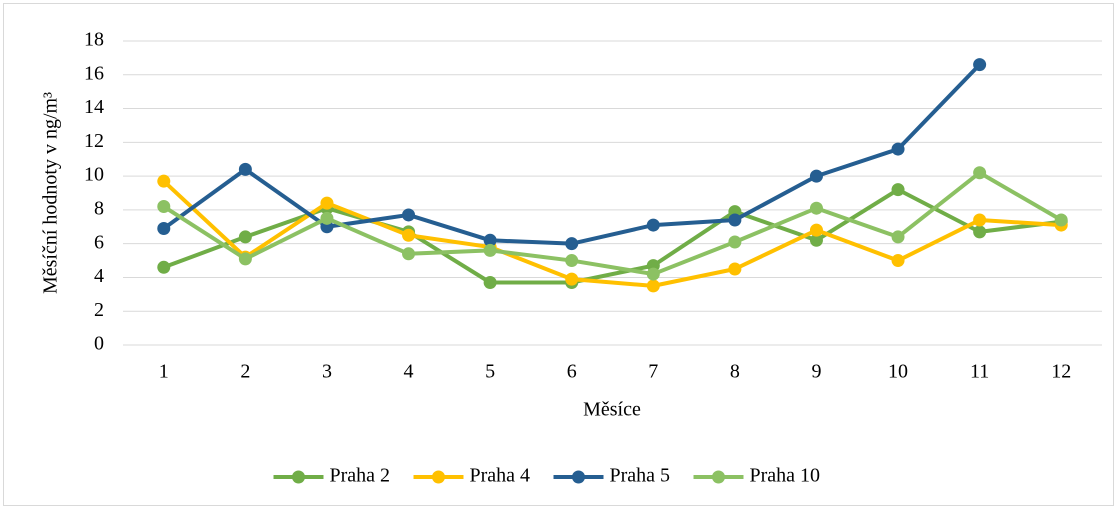  What do you see at coordinates (653, 372) in the screenshot?
I see `x-tick-label: 7` at bounding box center [653, 372].